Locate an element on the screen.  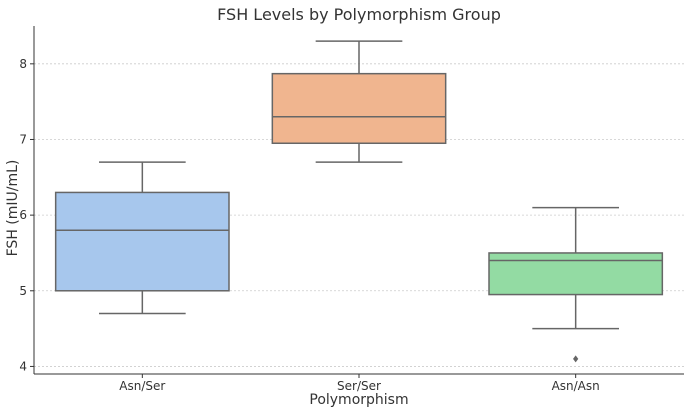
y-tick-label: 5 is located at coordinates (23, 291).